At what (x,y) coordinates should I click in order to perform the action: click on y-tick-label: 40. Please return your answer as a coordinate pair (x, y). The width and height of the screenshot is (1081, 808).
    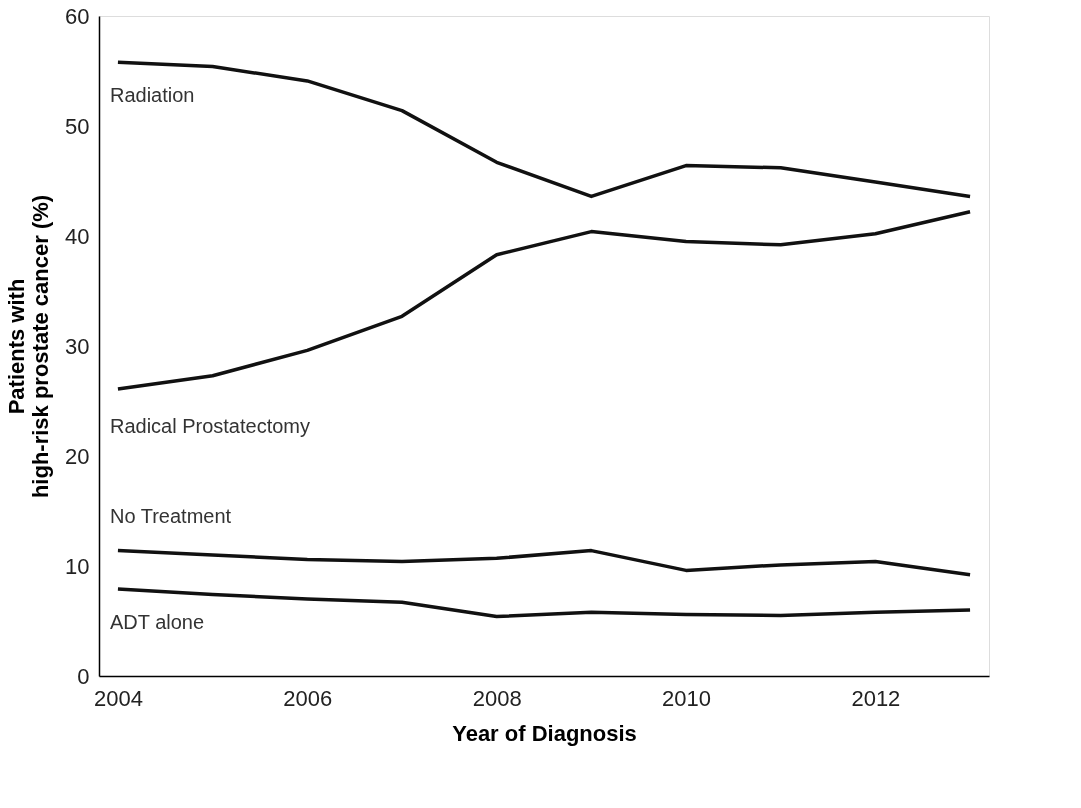
    Looking at the image, I should click on (77, 236).